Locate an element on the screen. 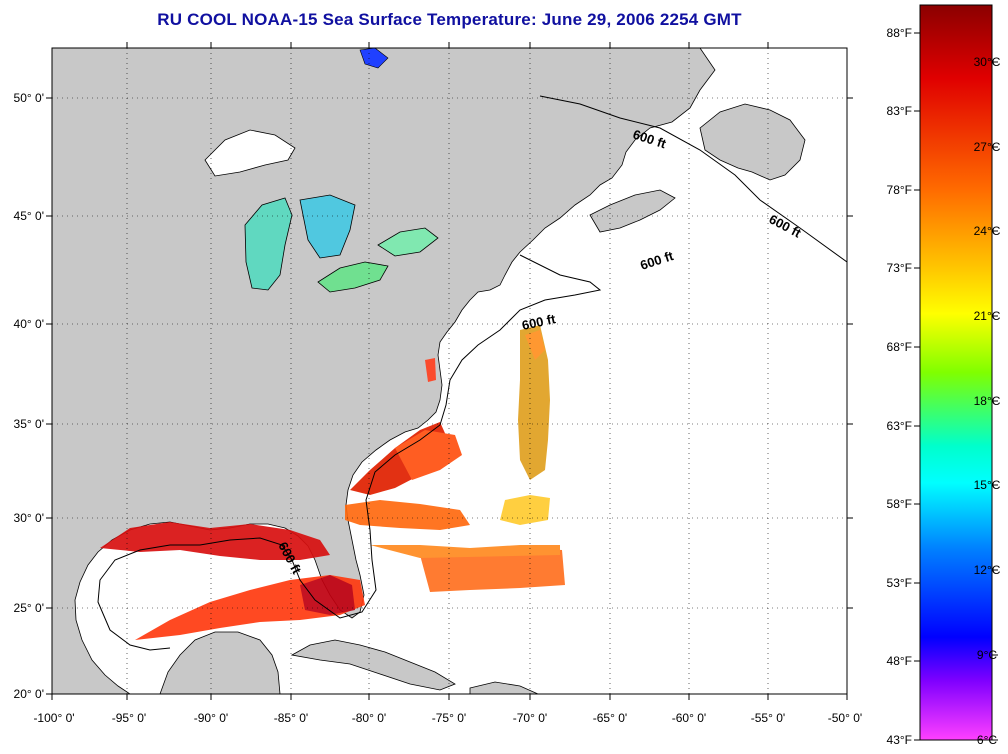 The height and width of the screenshot is (754, 1008). lon-label: -85° 0' is located at coordinates (291, 718).